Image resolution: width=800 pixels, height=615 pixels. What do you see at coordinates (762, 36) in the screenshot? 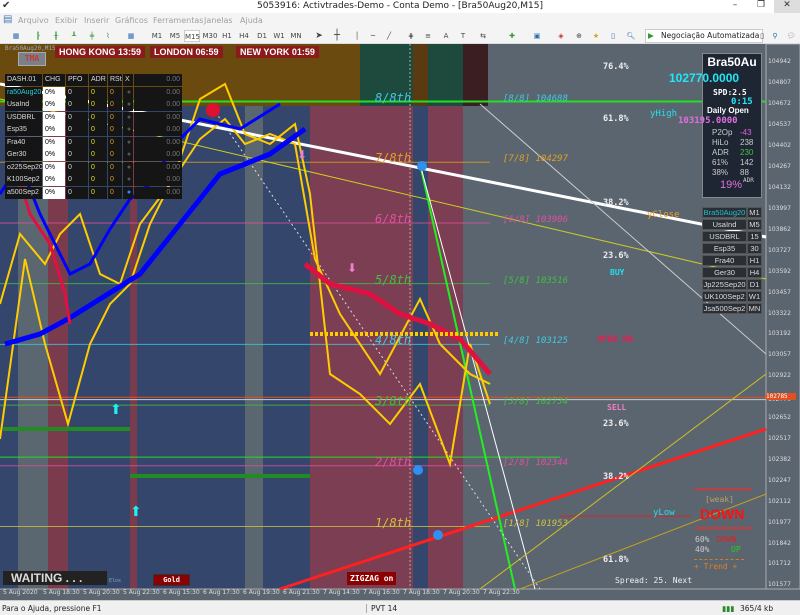
I see `options-icon: ▯` at bounding box center [762, 36].